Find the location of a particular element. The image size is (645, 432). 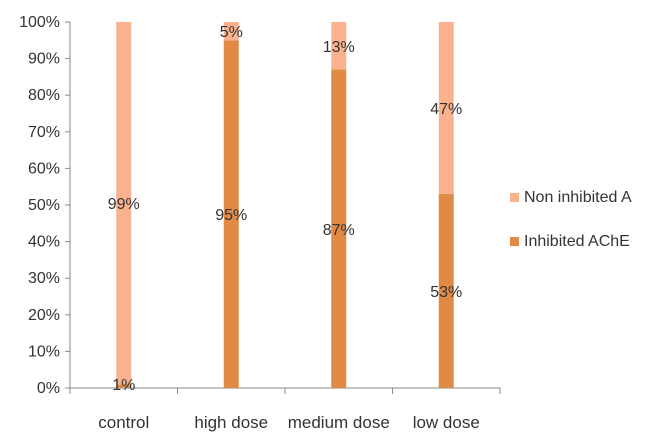

y-tick-label: 80% is located at coordinates (44, 95).